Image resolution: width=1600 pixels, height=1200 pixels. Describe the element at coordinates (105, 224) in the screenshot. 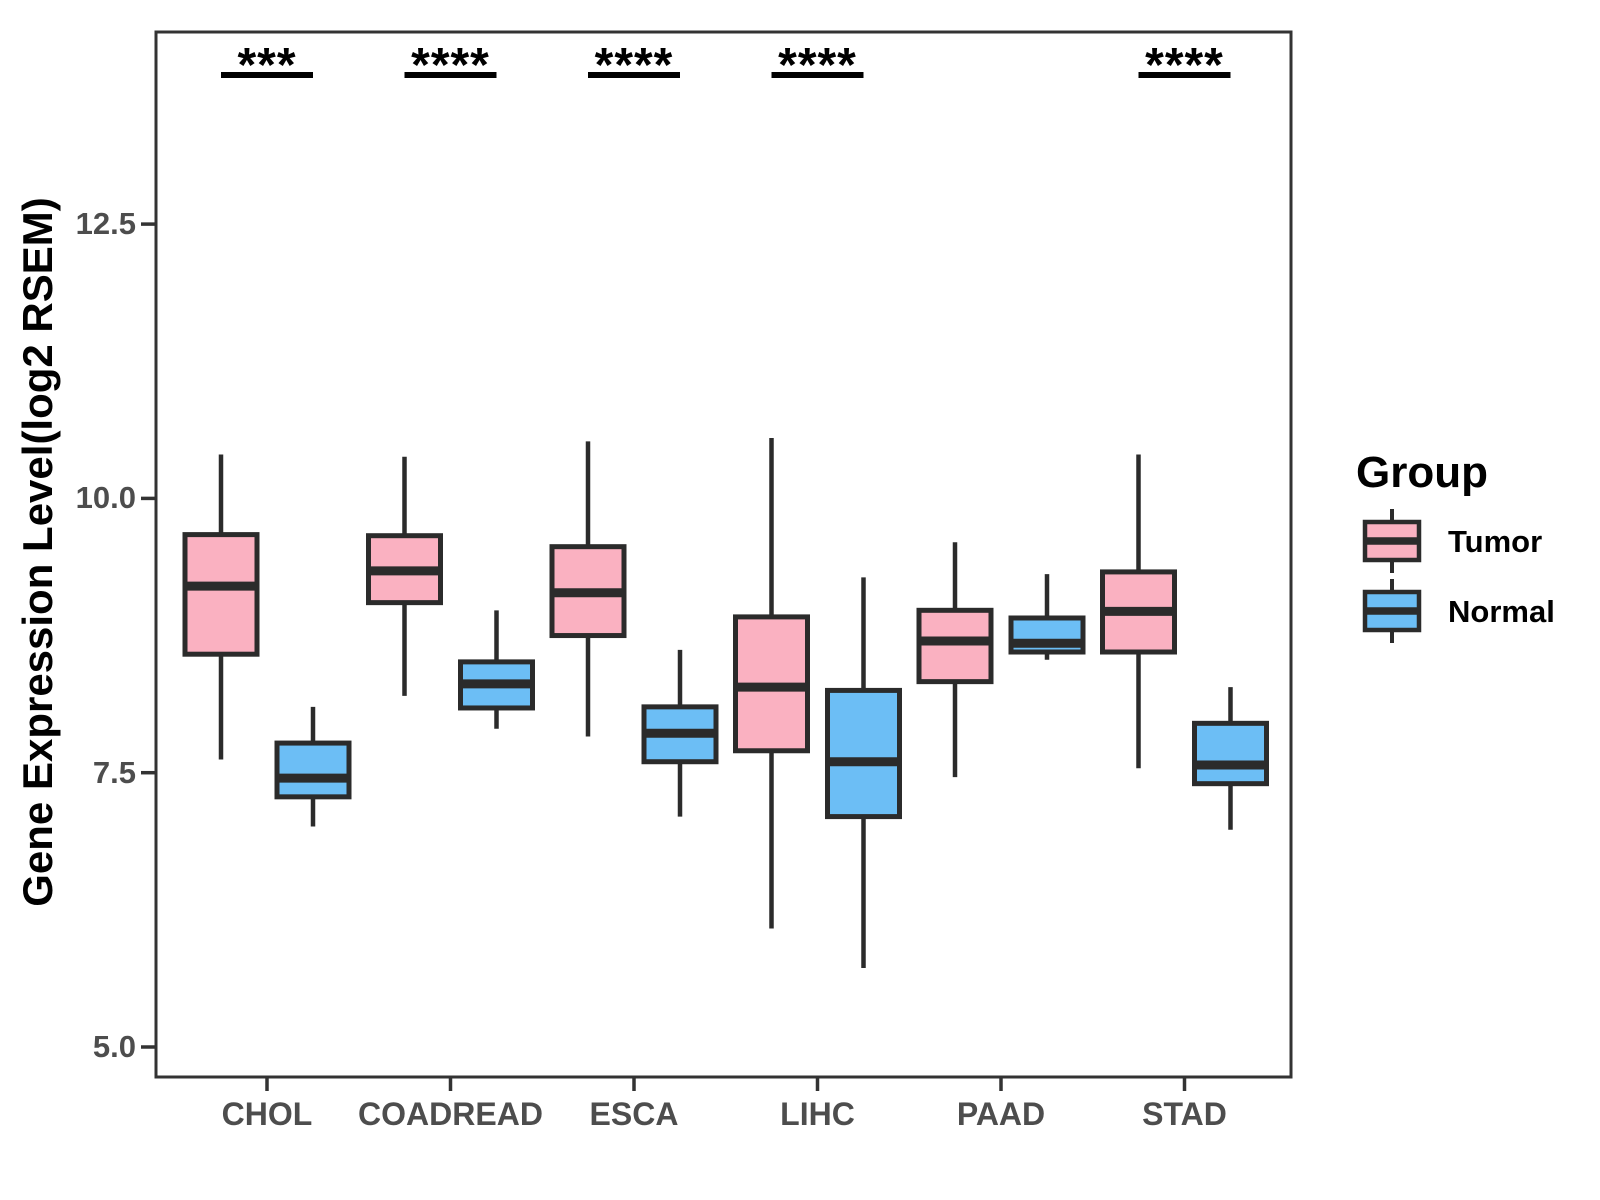

I see `y-tick-label: 12.5` at that location.